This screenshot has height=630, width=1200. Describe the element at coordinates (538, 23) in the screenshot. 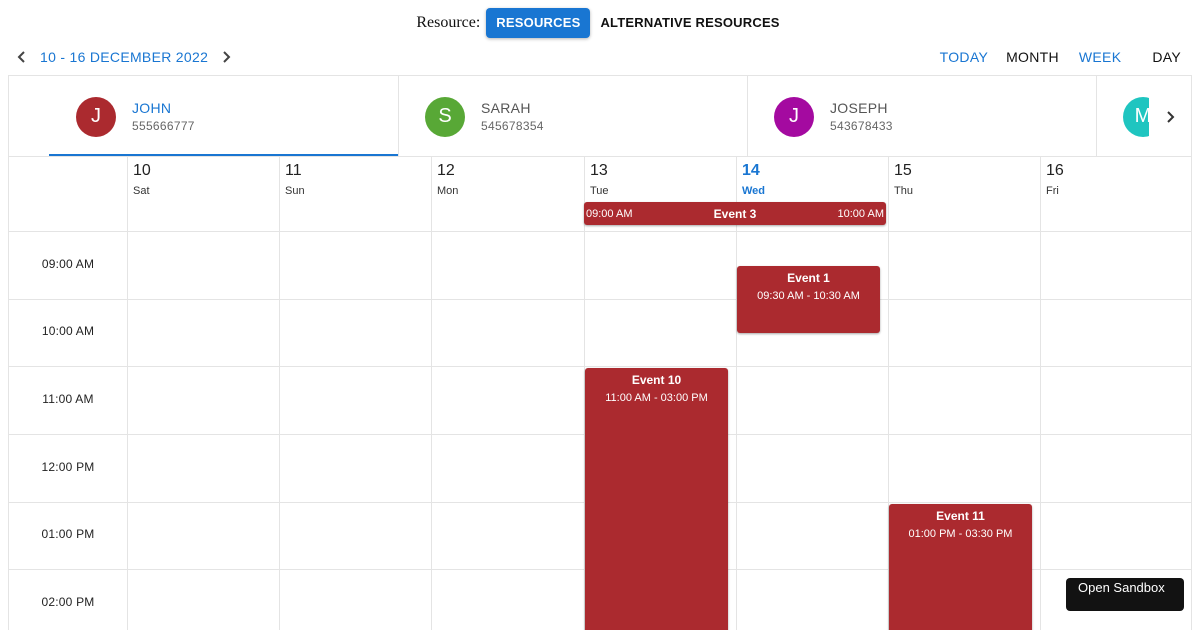

I see `resources-toggle-button: RESOURCES` at that location.